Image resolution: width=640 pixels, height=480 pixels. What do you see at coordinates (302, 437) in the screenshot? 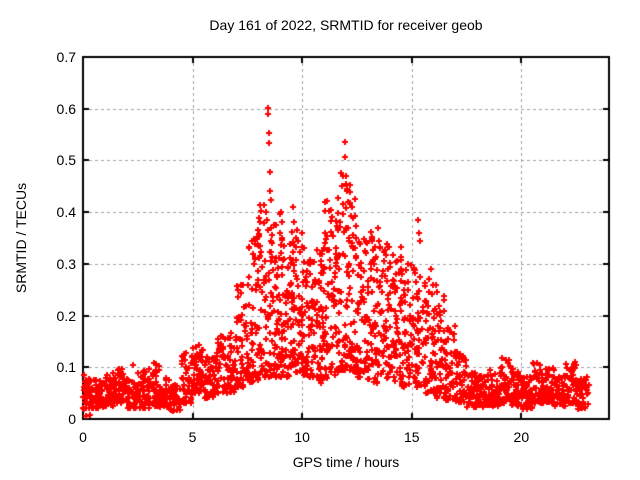
I see `x-tick-label: 10` at bounding box center [302, 437].